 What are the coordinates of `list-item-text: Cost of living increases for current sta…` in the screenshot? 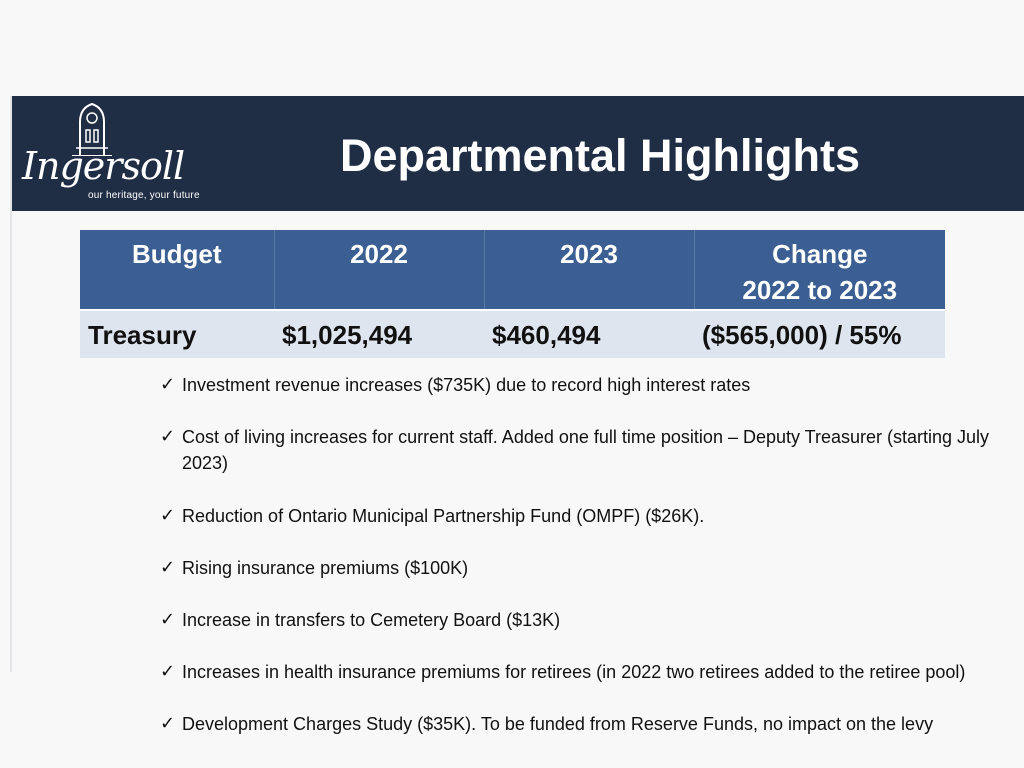 It's located at (586, 450).